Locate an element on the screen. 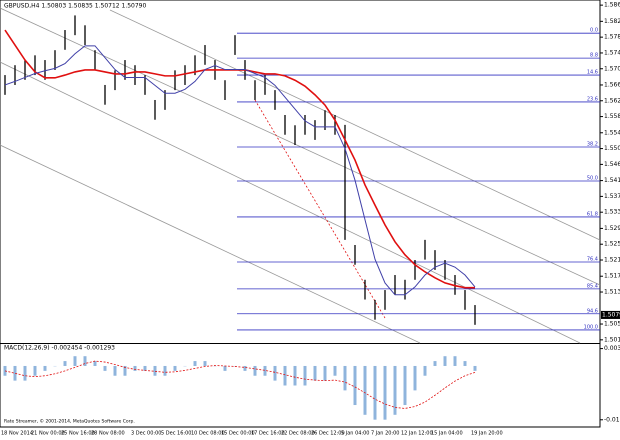 The width and height of the screenshot is (620, 440). x-tick-label: 5 Dec 16:00 is located at coordinates (176, 434).